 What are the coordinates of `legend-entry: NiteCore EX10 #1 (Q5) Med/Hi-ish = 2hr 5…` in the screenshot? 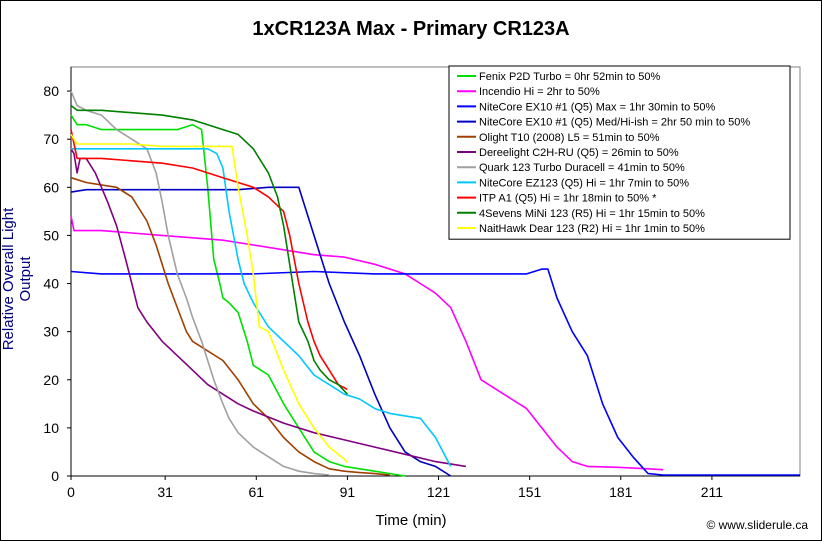 It's located at (614, 123).